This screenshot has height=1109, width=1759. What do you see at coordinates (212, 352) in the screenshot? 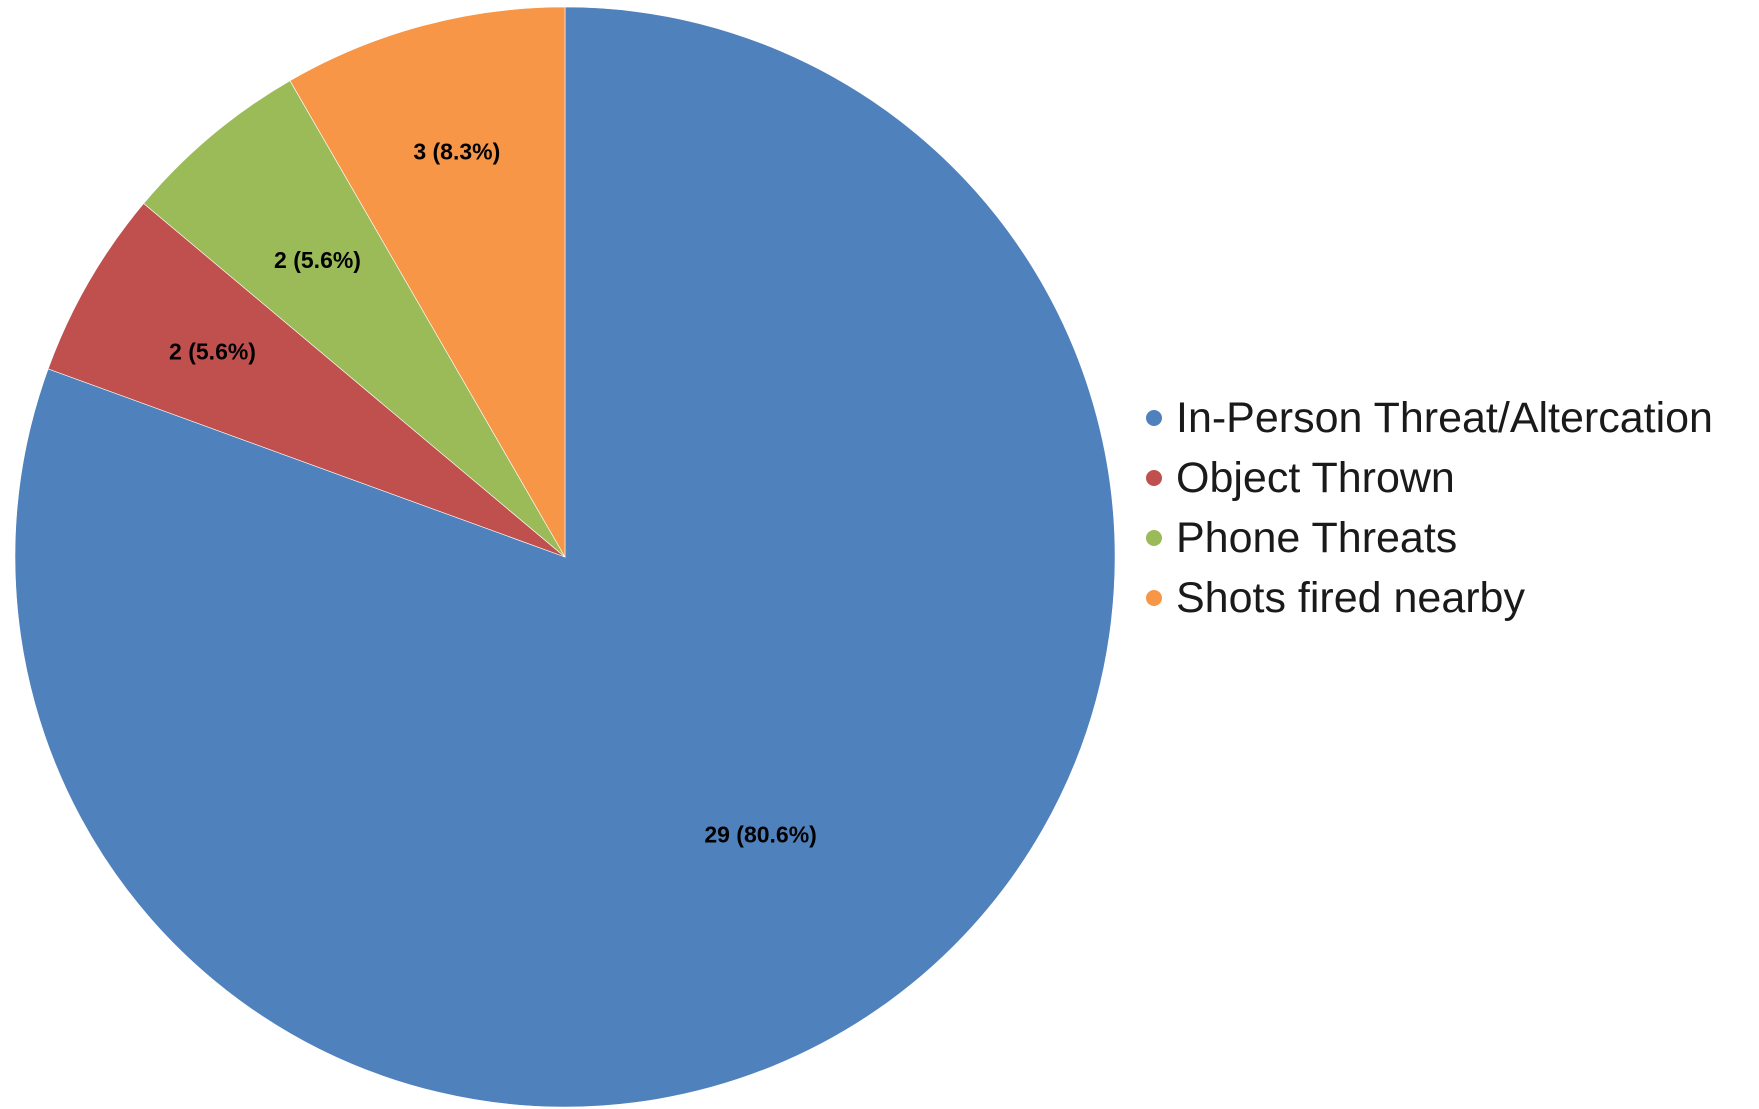
I see `data-label-1: 2 (5.6%)` at bounding box center [212, 352].